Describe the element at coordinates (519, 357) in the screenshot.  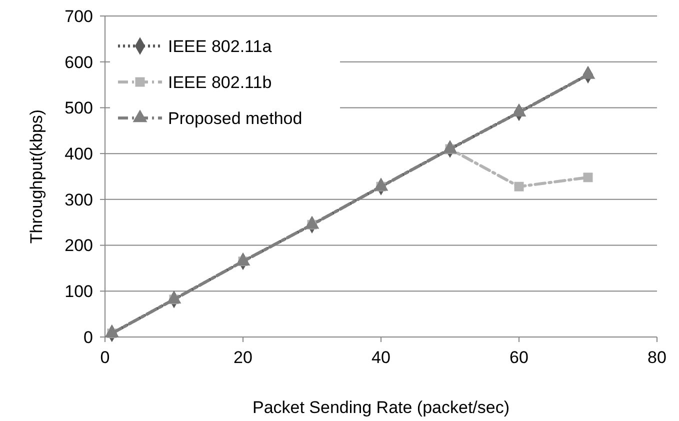
I see `x-tick-label: 60` at that location.